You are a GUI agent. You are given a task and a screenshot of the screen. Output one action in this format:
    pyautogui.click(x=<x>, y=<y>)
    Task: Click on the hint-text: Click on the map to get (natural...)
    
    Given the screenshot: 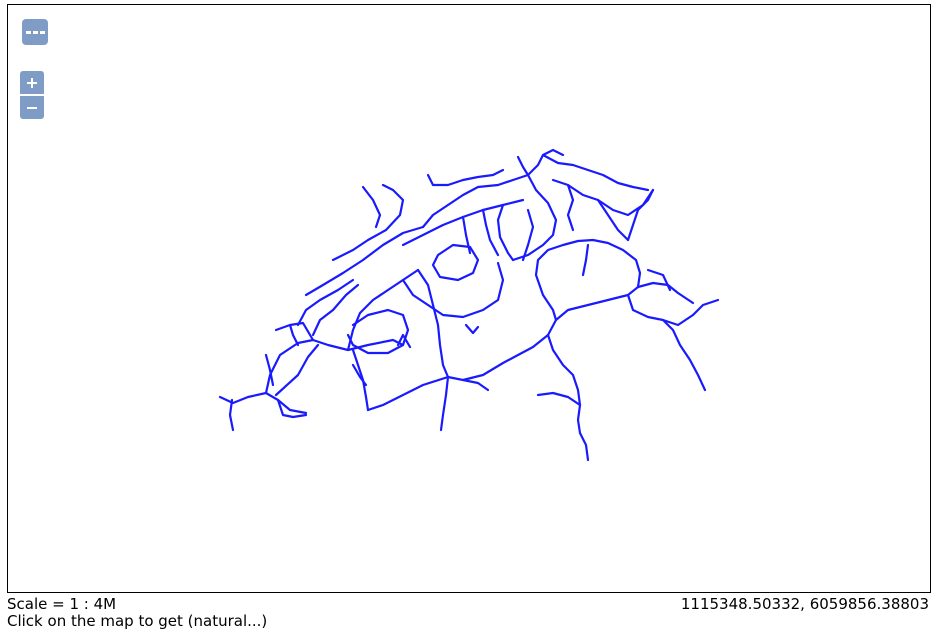 What is the action you would take?
    pyautogui.click(x=137, y=621)
    